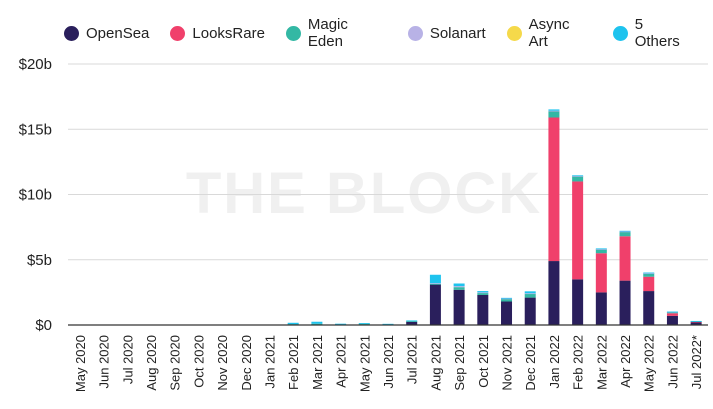 The height and width of the screenshot is (409, 713). I want to click on x-tick-label: May 2020, so click(80, 363).